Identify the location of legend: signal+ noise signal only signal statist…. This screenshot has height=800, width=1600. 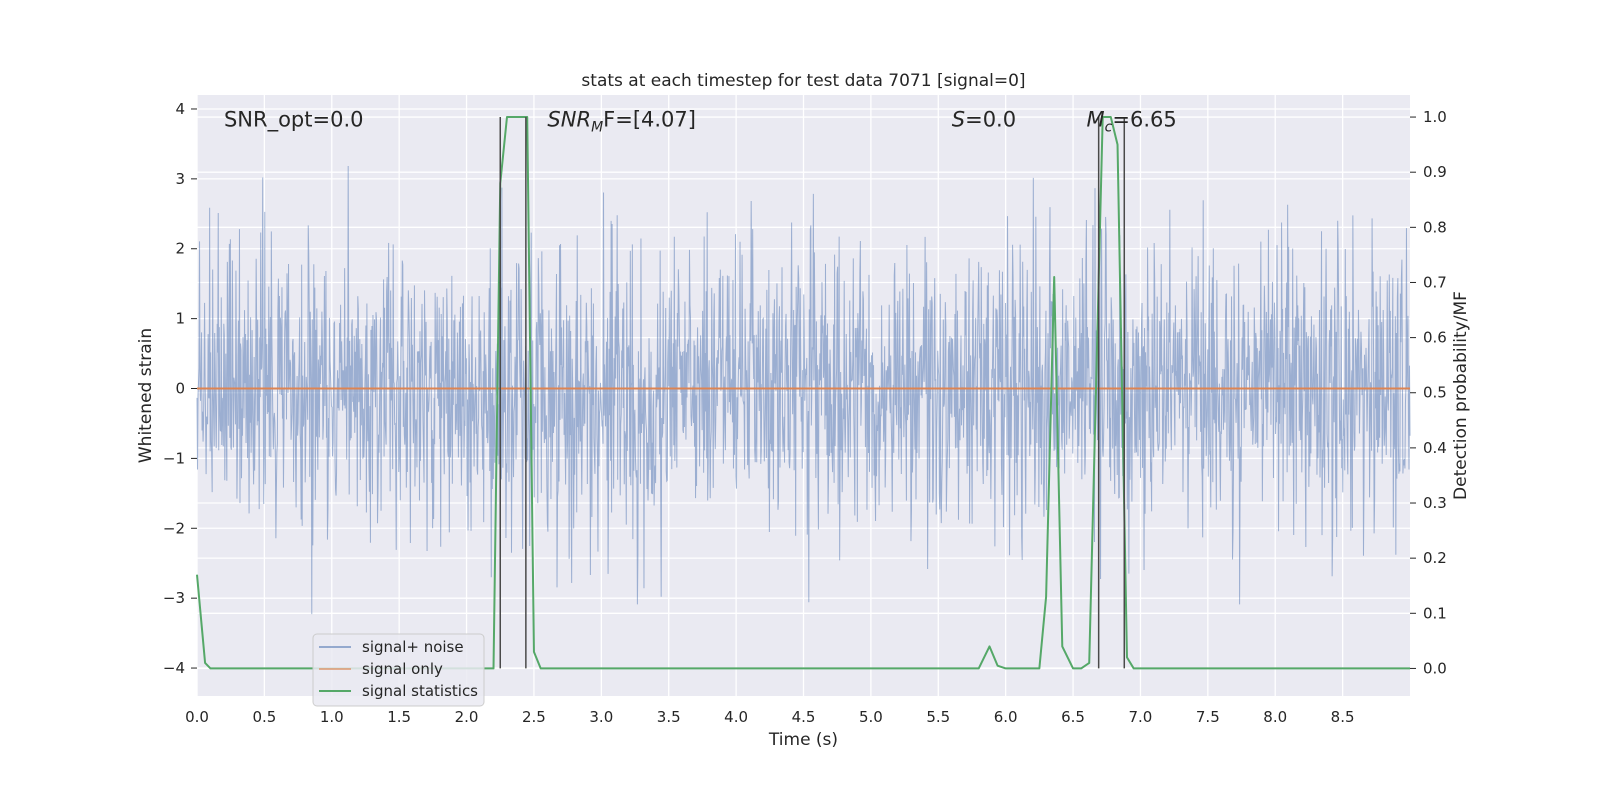
(398, 670).